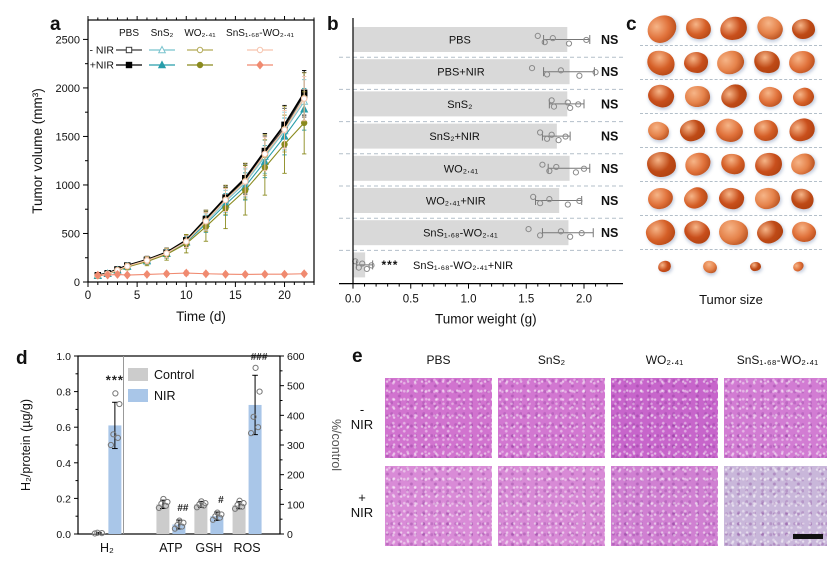 Image resolution: width=827 pixels, height=579 pixels. I want to click on svg-text: 2.0, so click(584, 300).